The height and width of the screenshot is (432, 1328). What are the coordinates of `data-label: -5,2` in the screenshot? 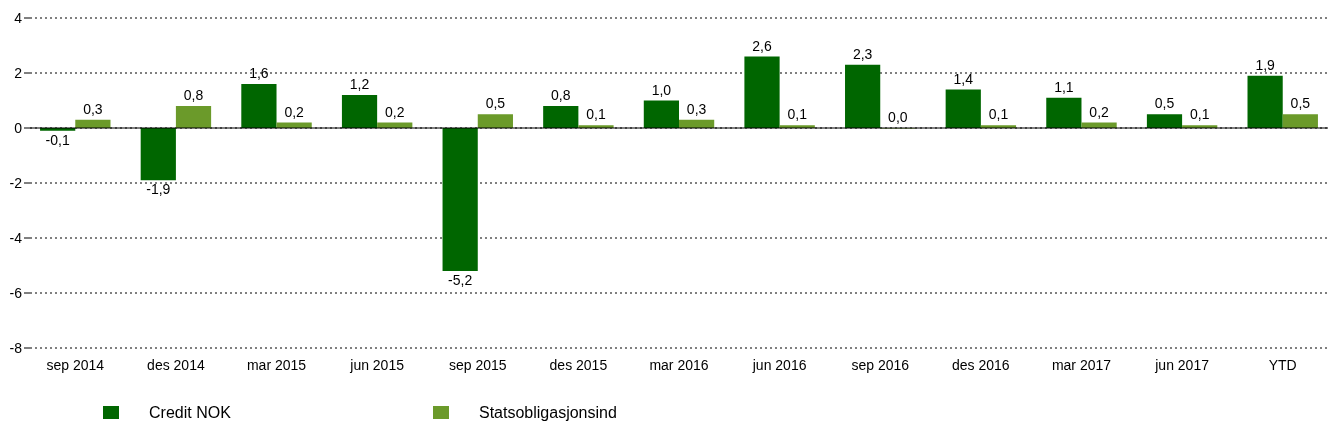 It's located at (460, 280).